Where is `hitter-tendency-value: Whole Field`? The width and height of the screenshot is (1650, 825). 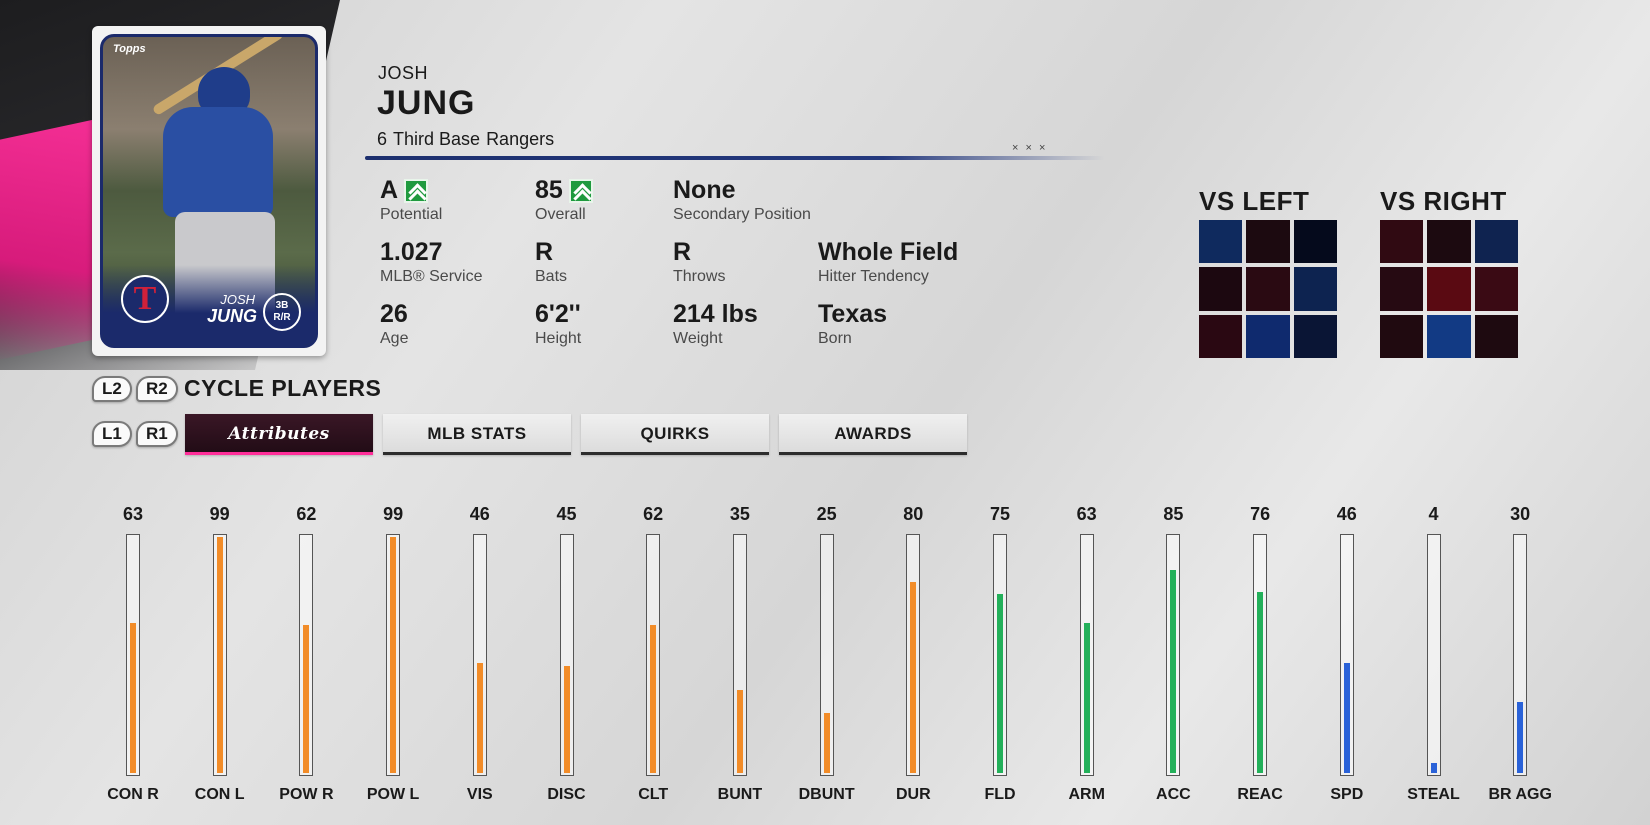
hitter-tendency-value: Whole Field is located at coordinates (888, 252).